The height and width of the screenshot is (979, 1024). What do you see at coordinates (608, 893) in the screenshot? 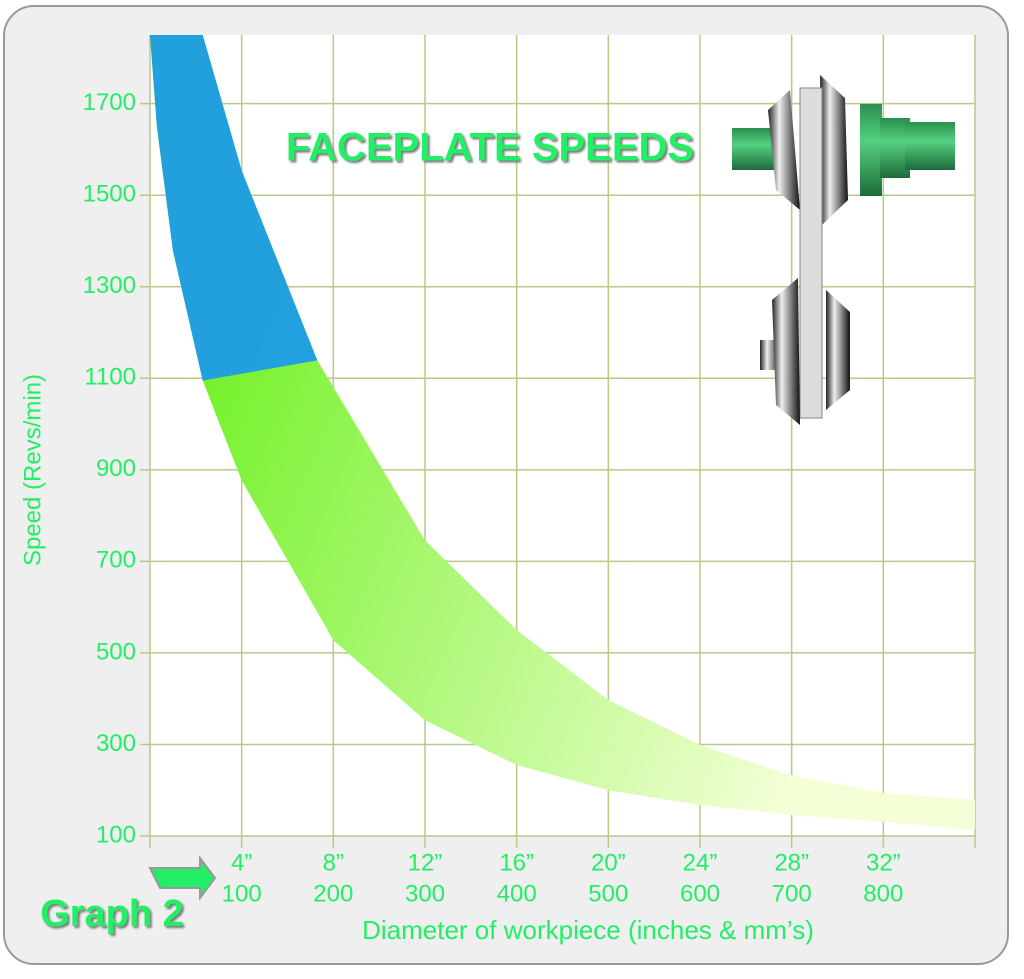
I see `x2-tick-label: 500` at bounding box center [608, 893].